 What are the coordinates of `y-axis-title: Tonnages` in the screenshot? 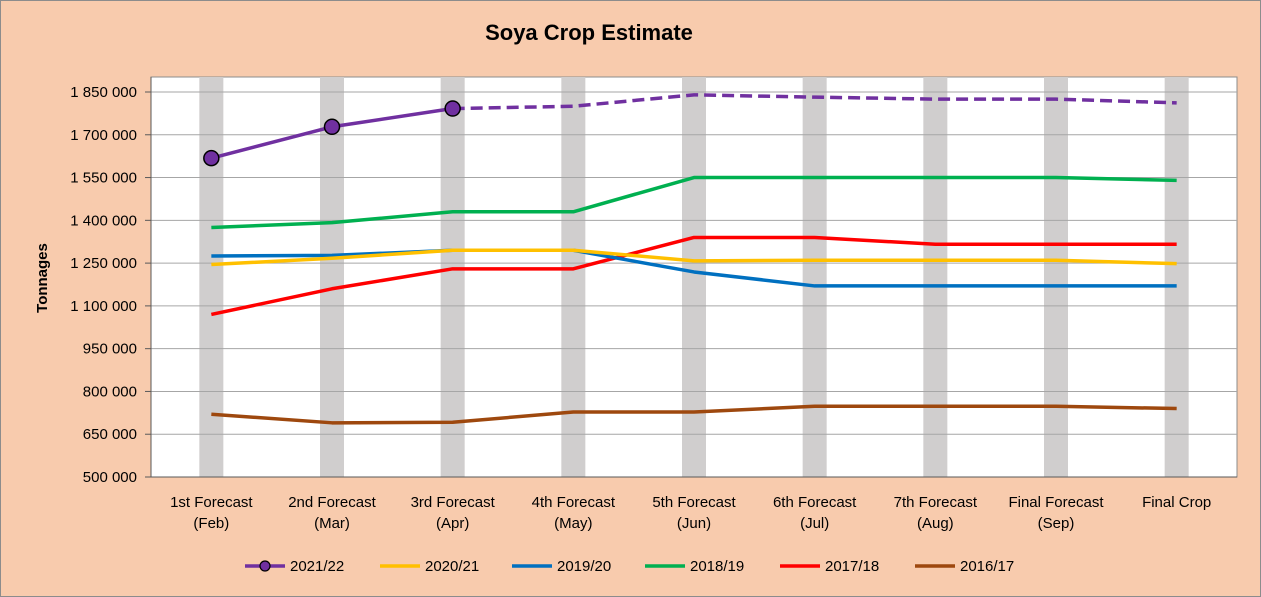 It's located at (42, 278).